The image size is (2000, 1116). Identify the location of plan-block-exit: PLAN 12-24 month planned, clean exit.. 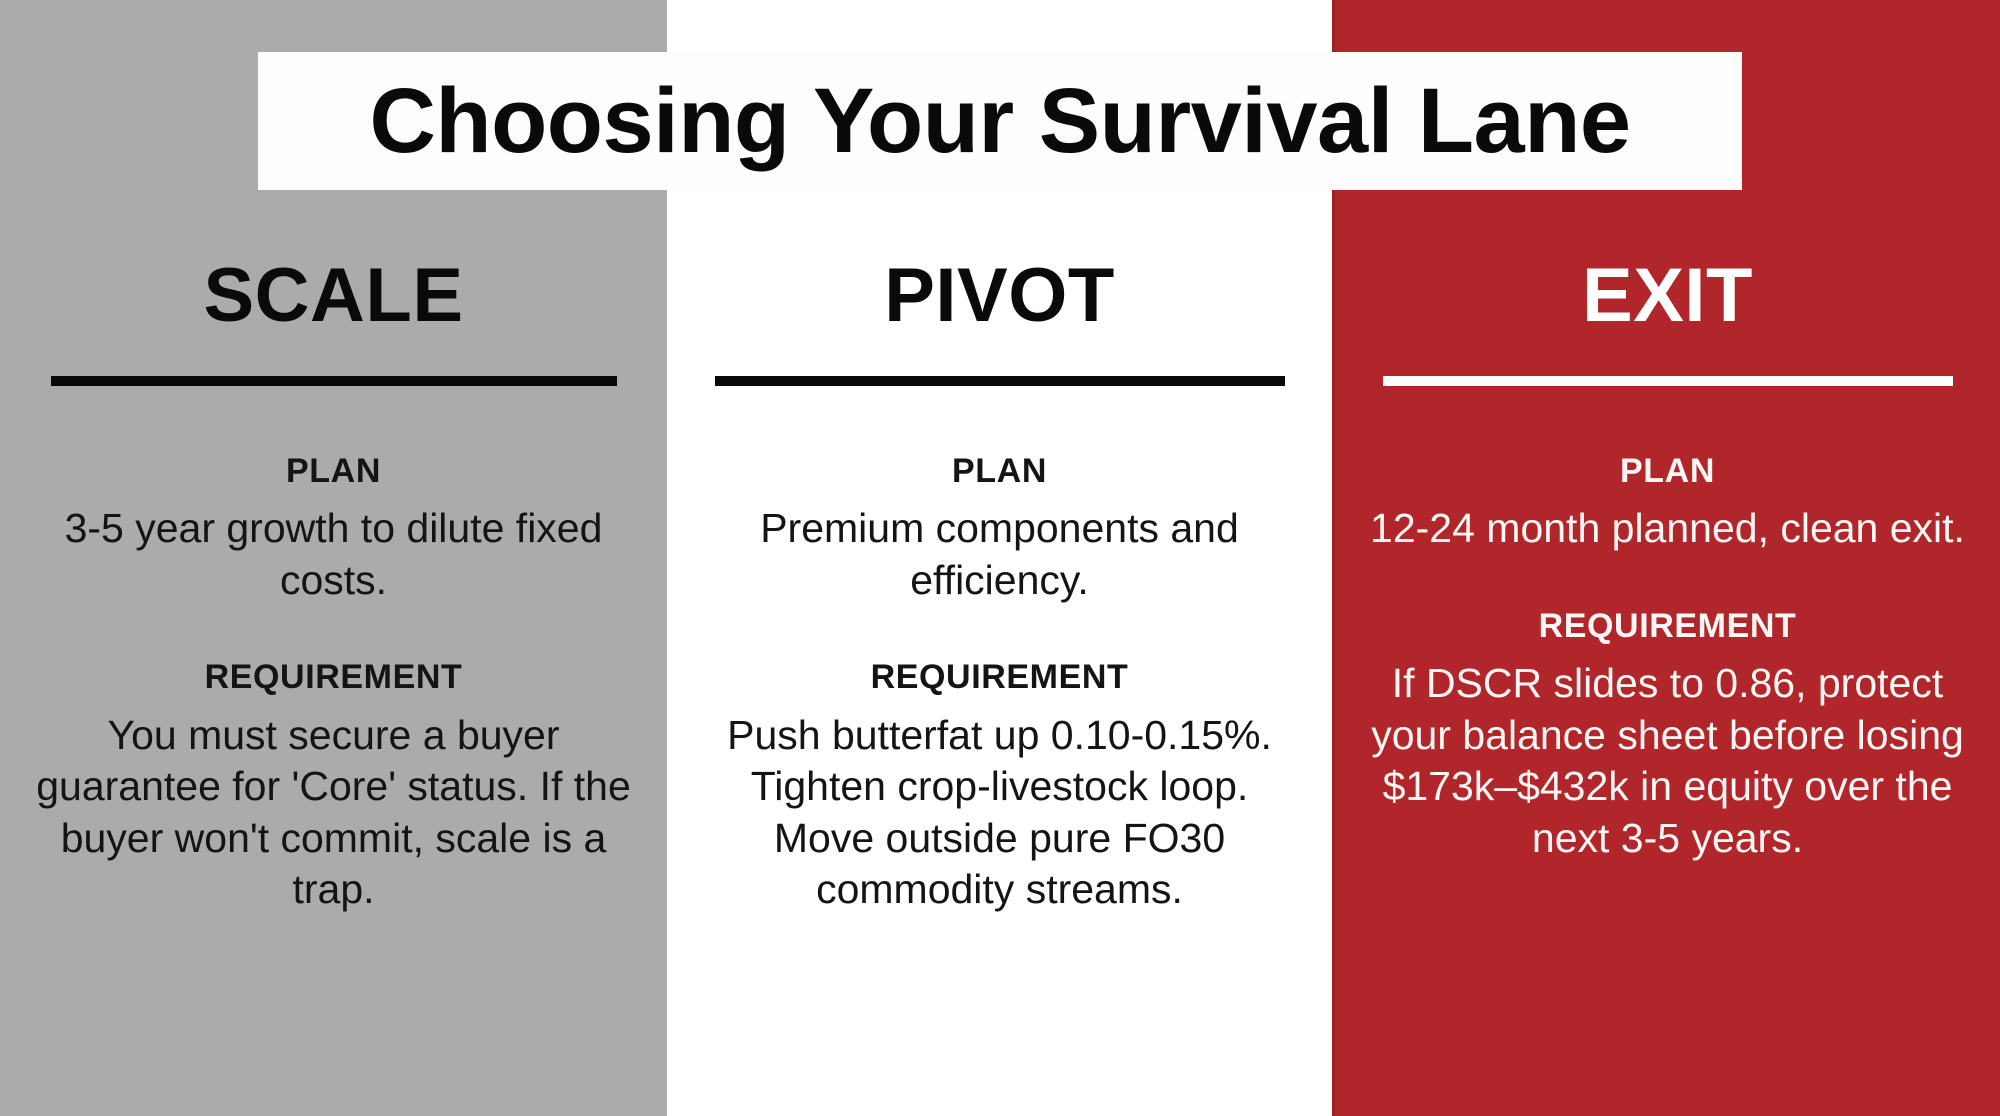
(1667, 503).